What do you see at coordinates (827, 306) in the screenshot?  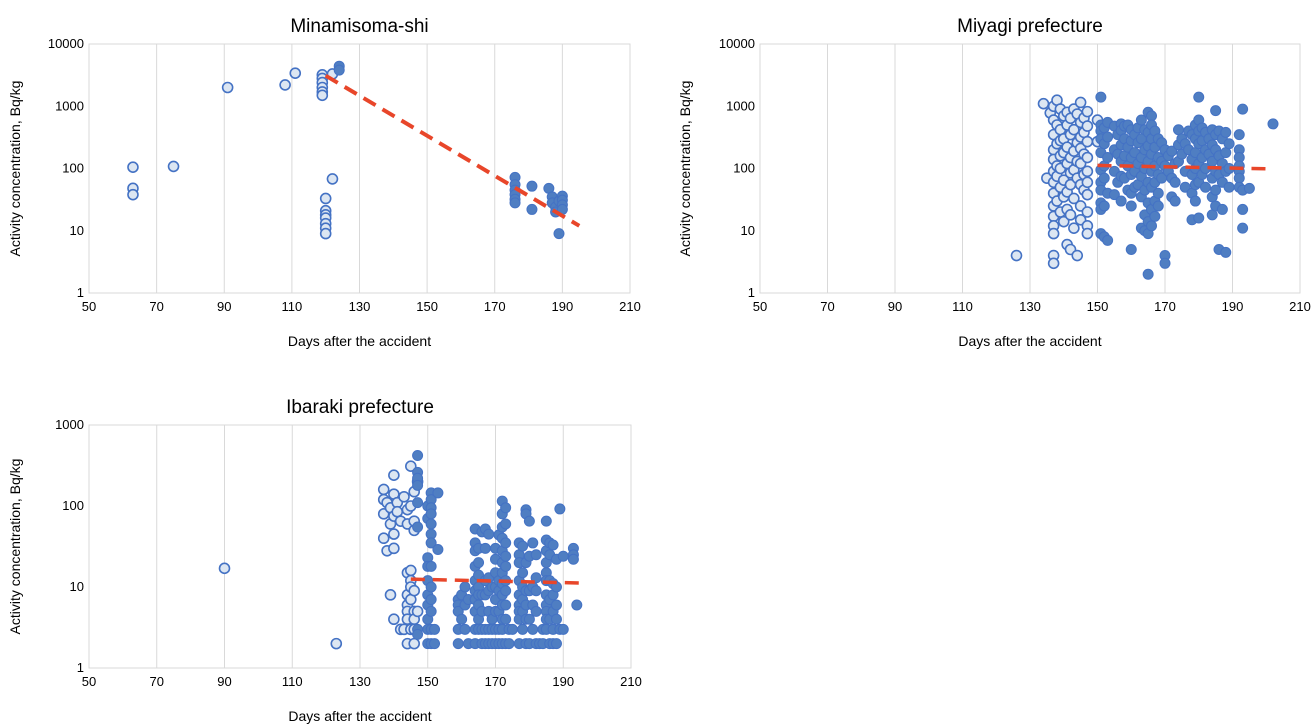 I see `x-tick-label: 70` at bounding box center [827, 306].